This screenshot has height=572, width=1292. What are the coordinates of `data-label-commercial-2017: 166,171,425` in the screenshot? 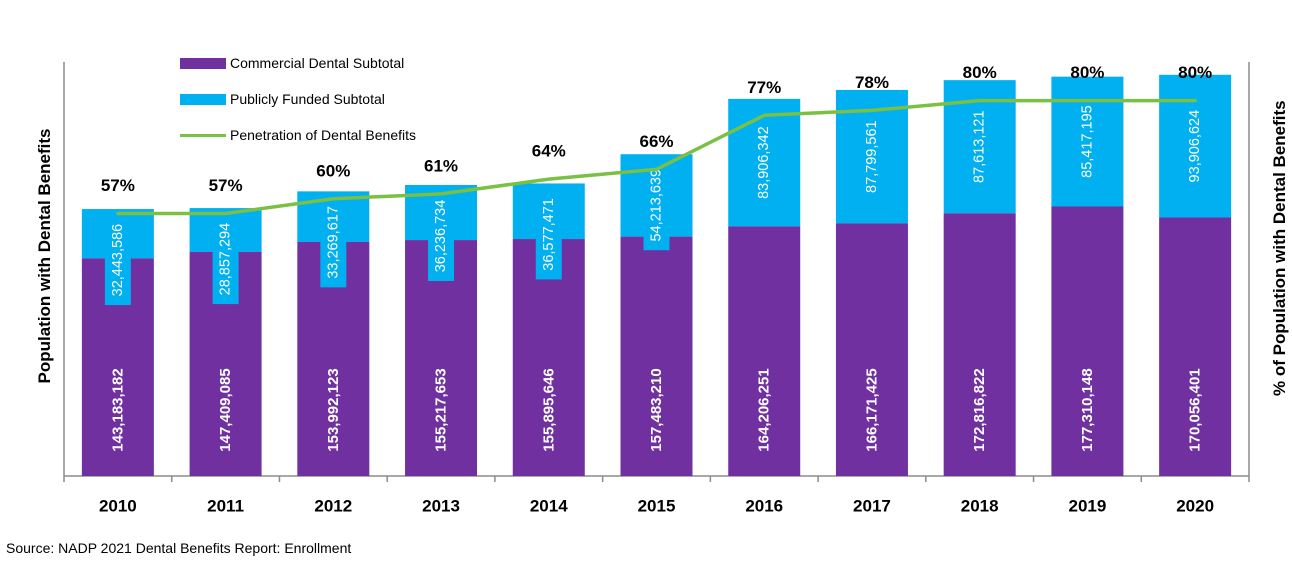 It's located at (871, 409).